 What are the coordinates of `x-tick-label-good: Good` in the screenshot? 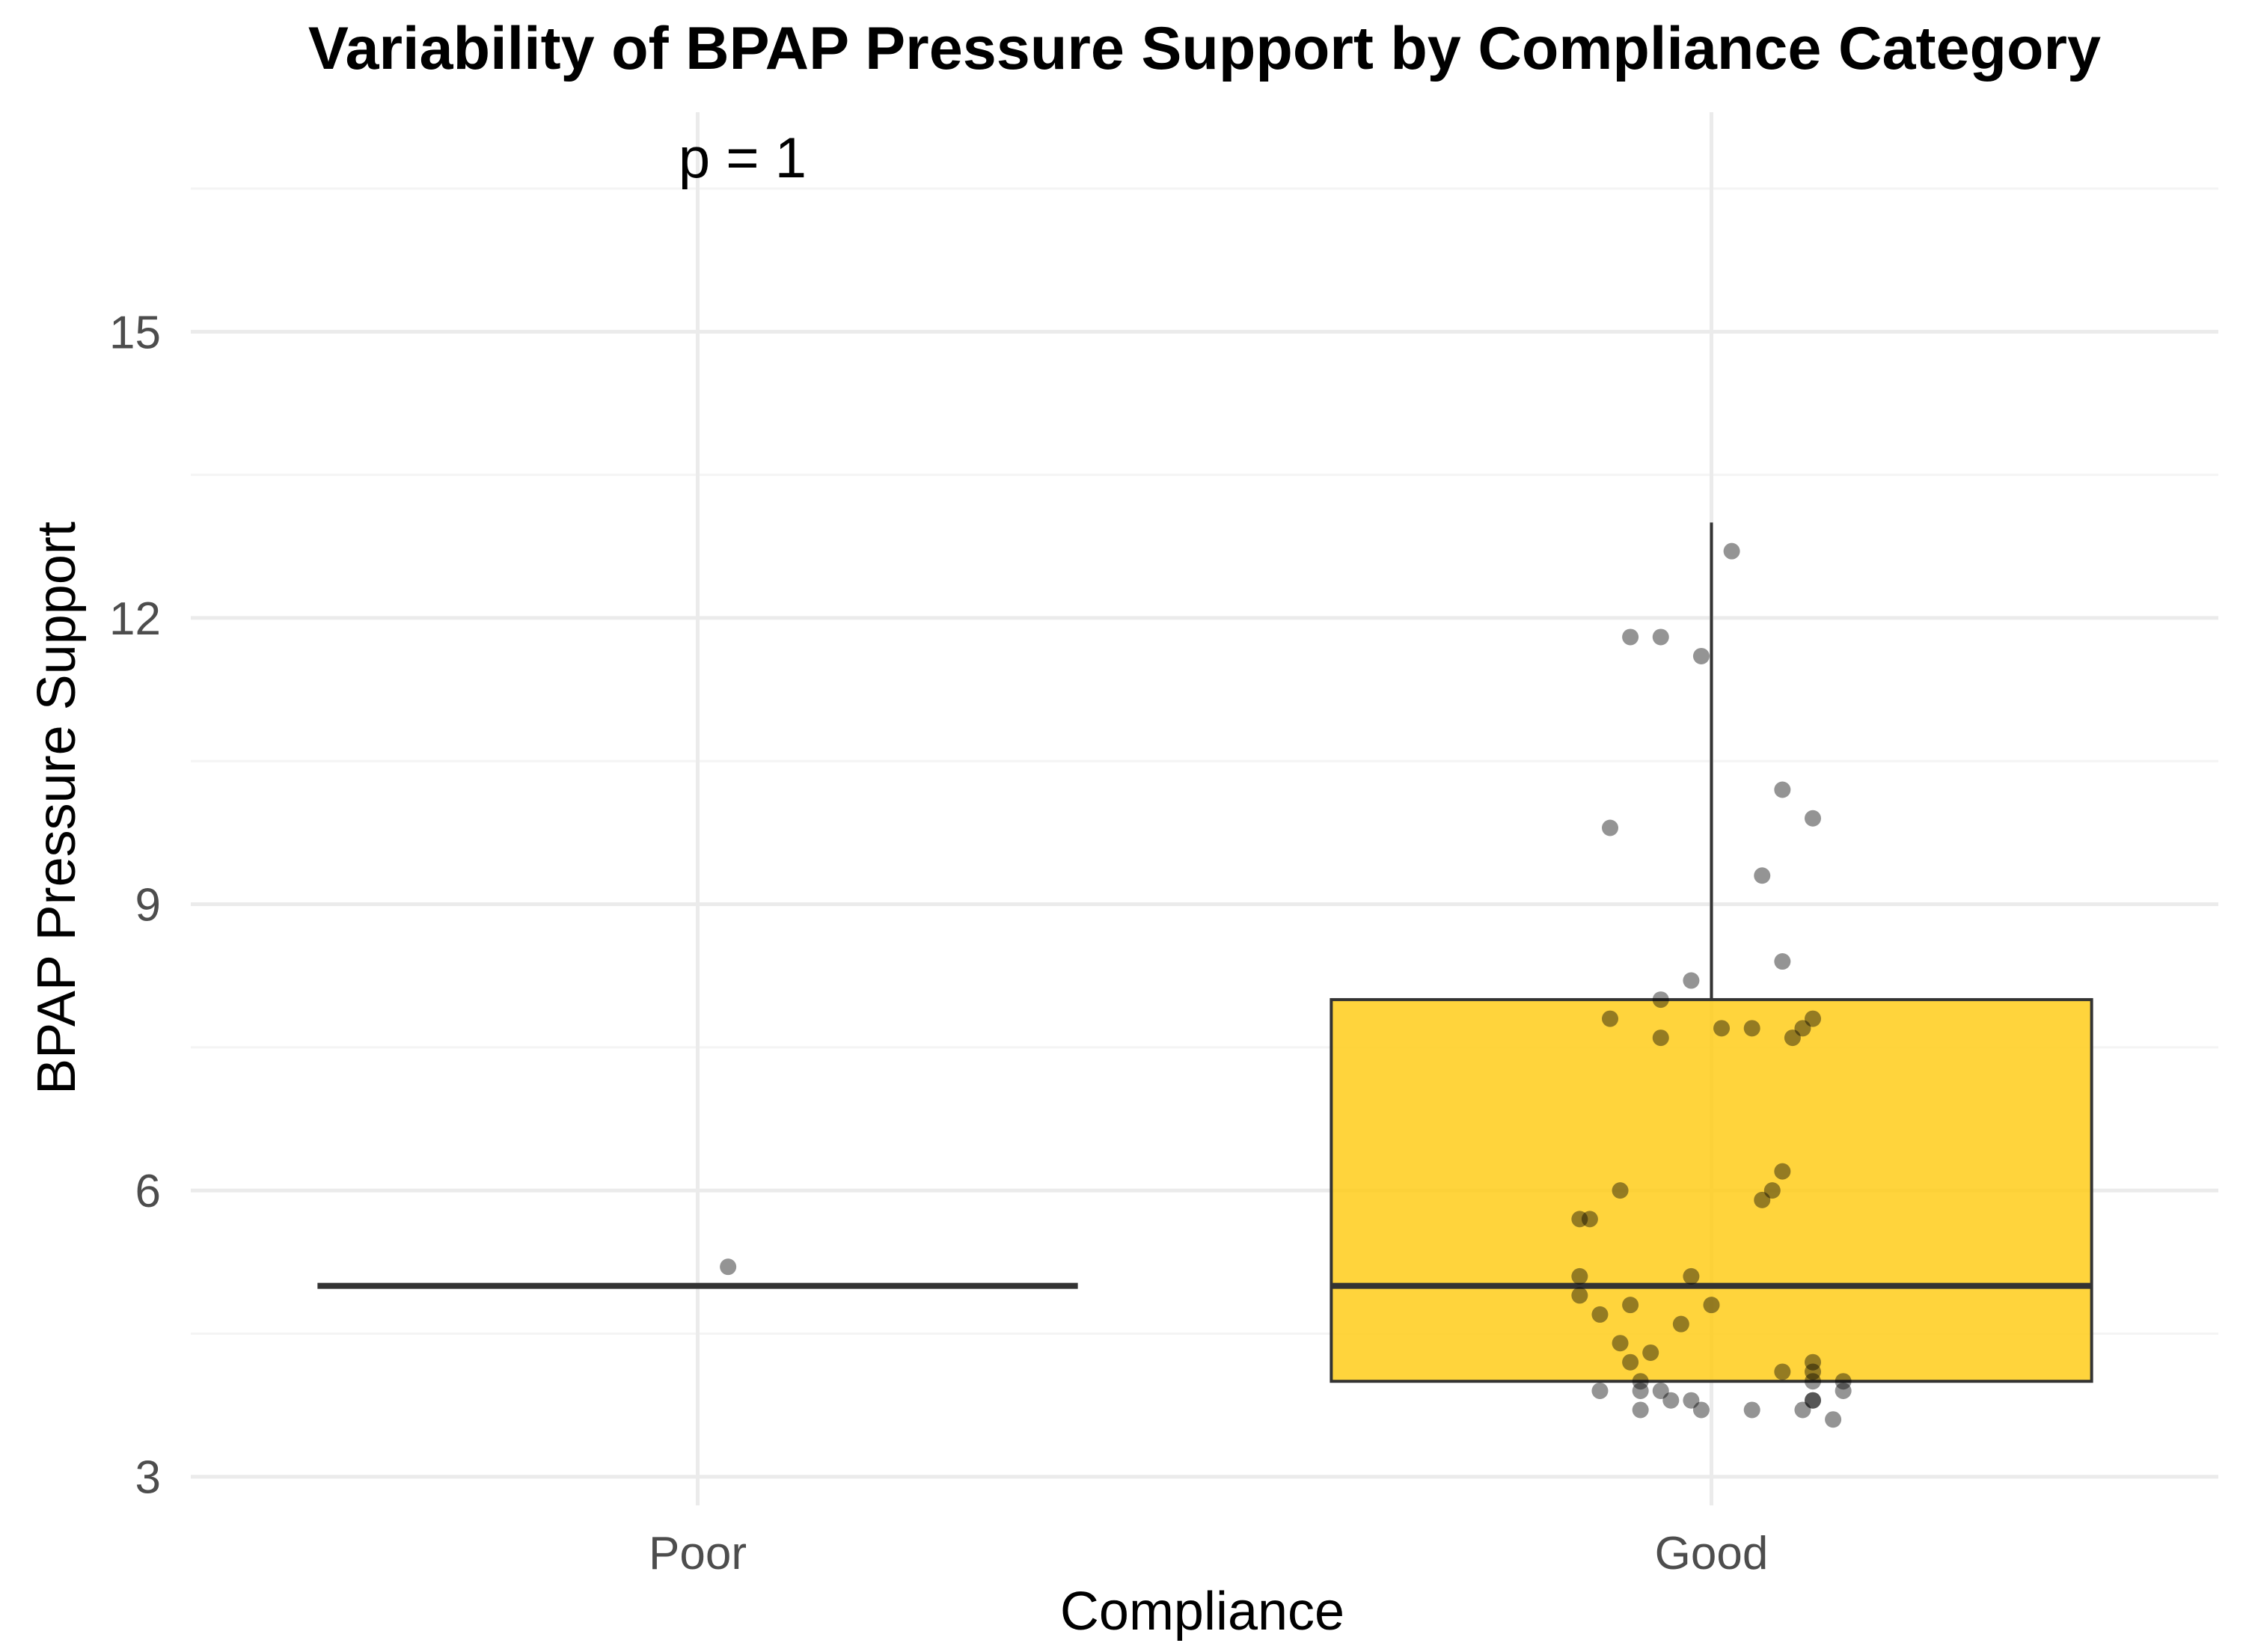 It's located at (1712, 1553).